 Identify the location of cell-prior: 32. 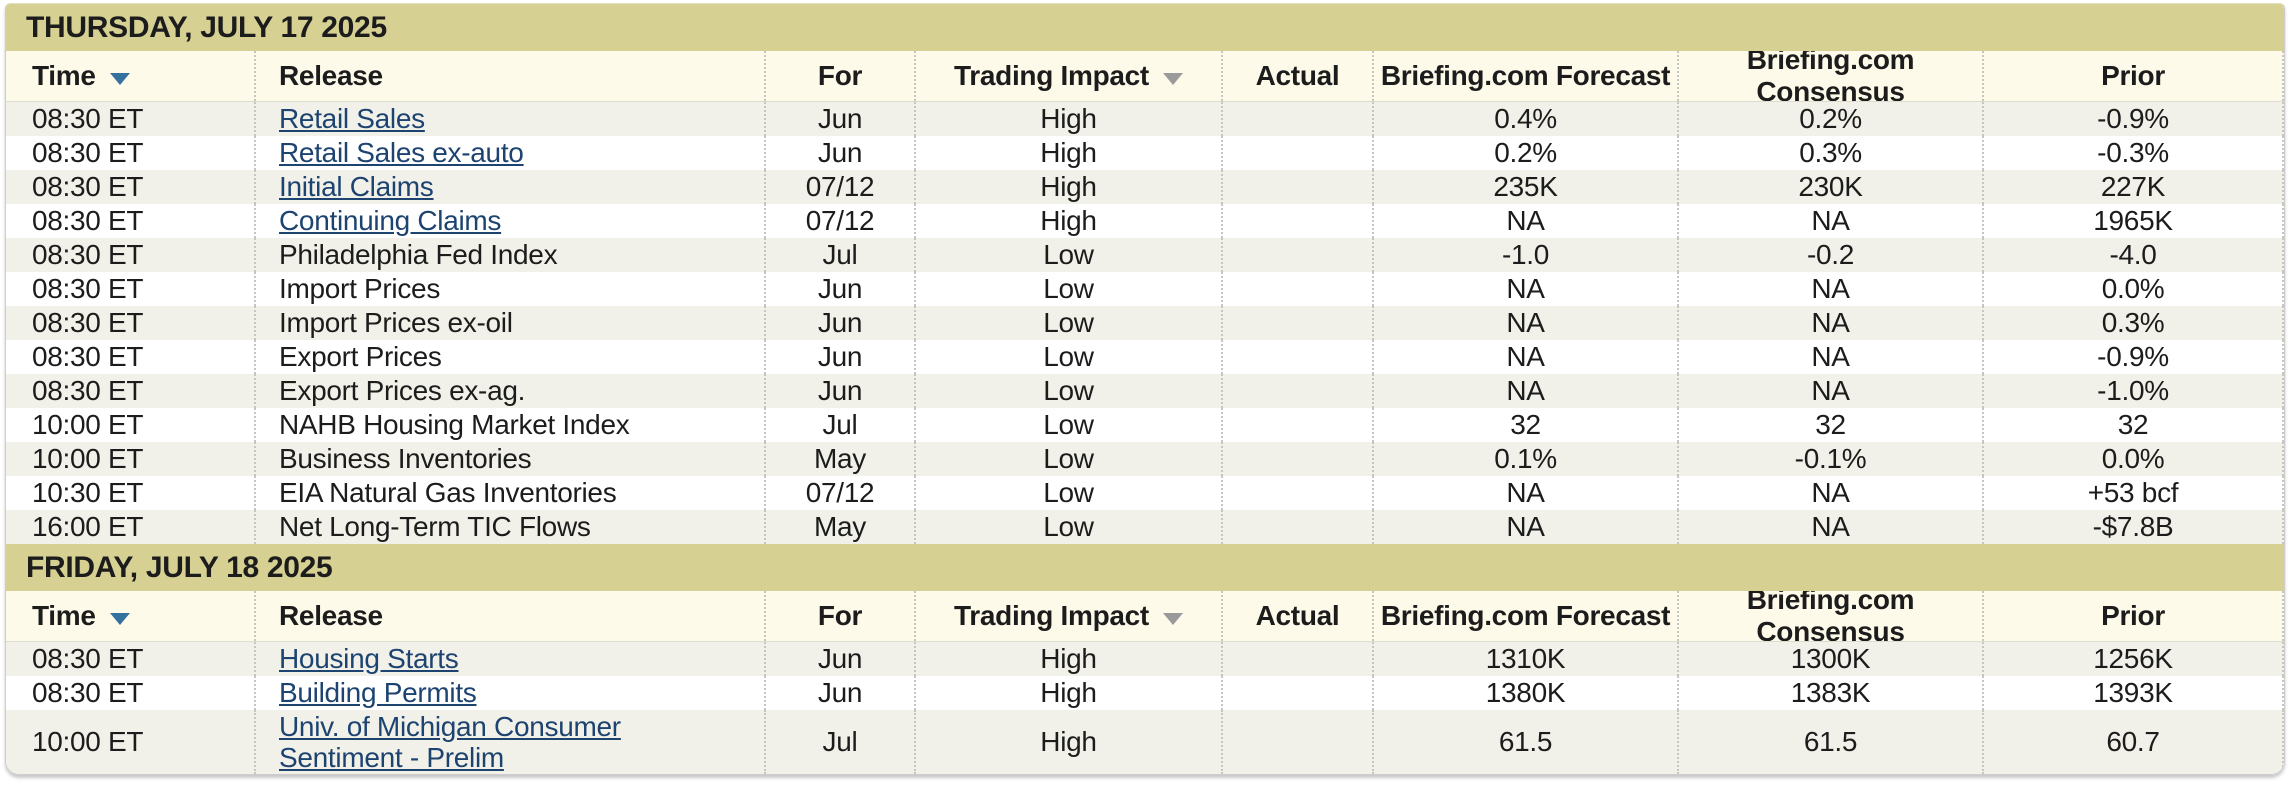
(2133, 425).